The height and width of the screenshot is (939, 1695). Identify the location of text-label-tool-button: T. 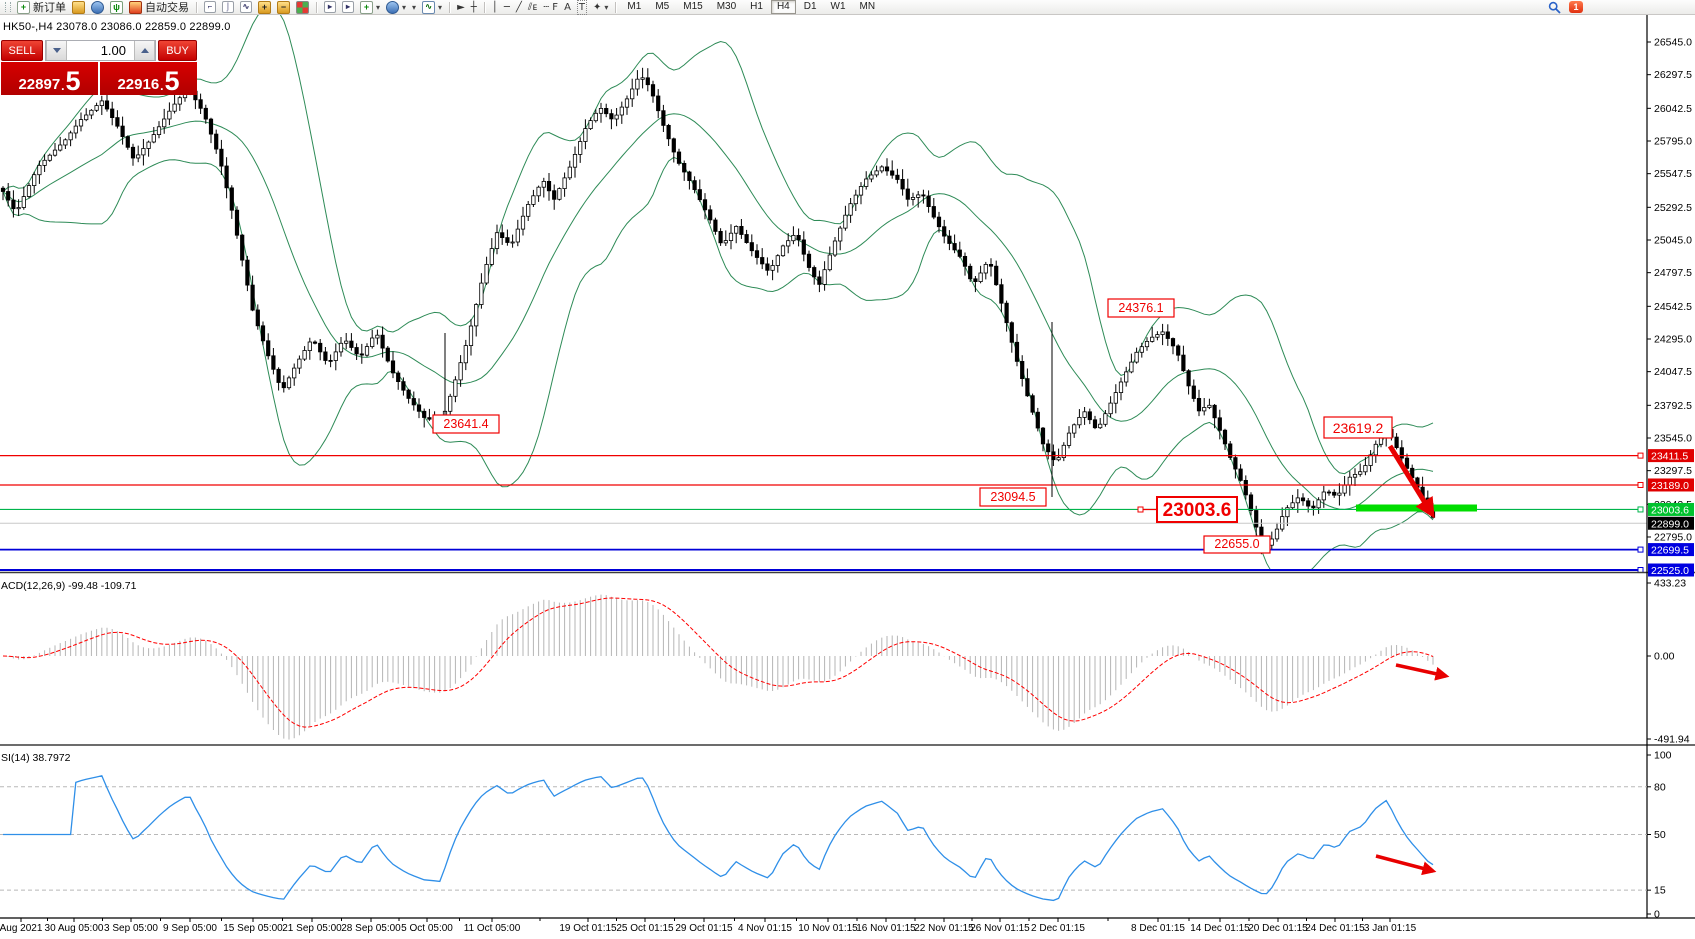
(582, 7).